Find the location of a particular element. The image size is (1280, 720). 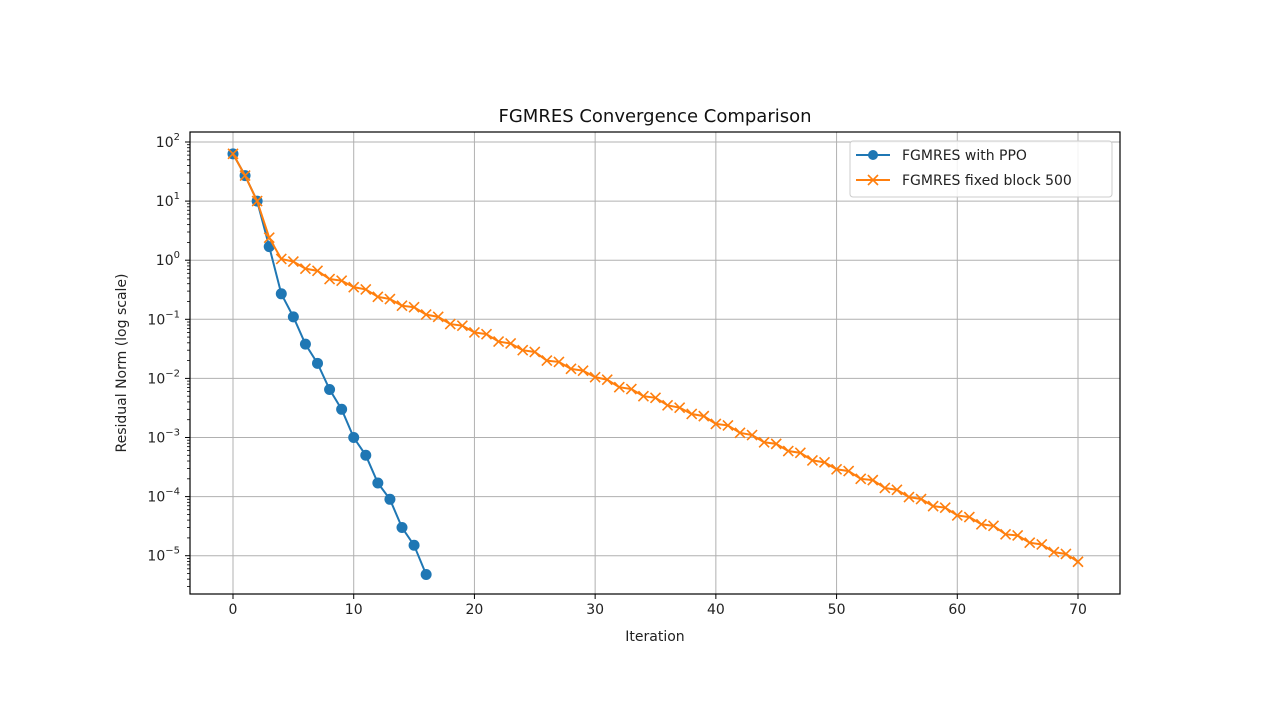

x-tick-label: 40 is located at coordinates (716, 610).